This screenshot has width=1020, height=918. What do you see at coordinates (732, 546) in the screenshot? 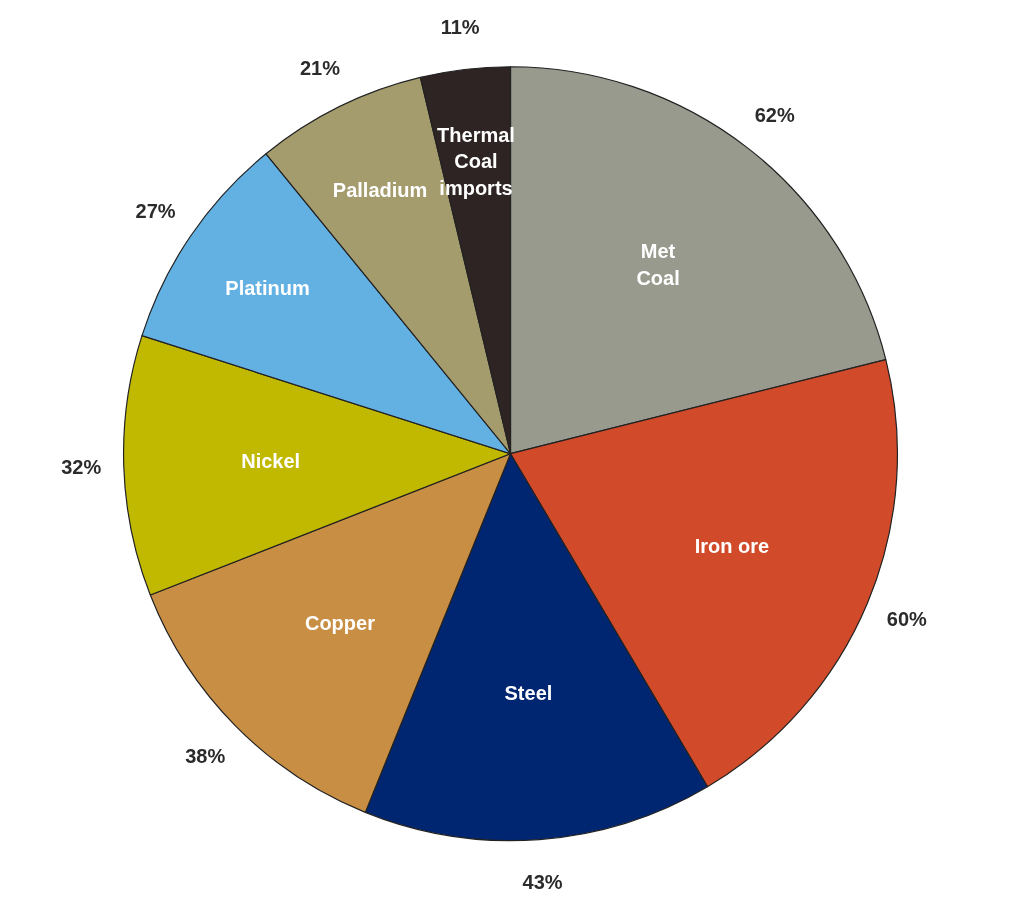
I see `slice-label: Iron ore` at bounding box center [732, 546].